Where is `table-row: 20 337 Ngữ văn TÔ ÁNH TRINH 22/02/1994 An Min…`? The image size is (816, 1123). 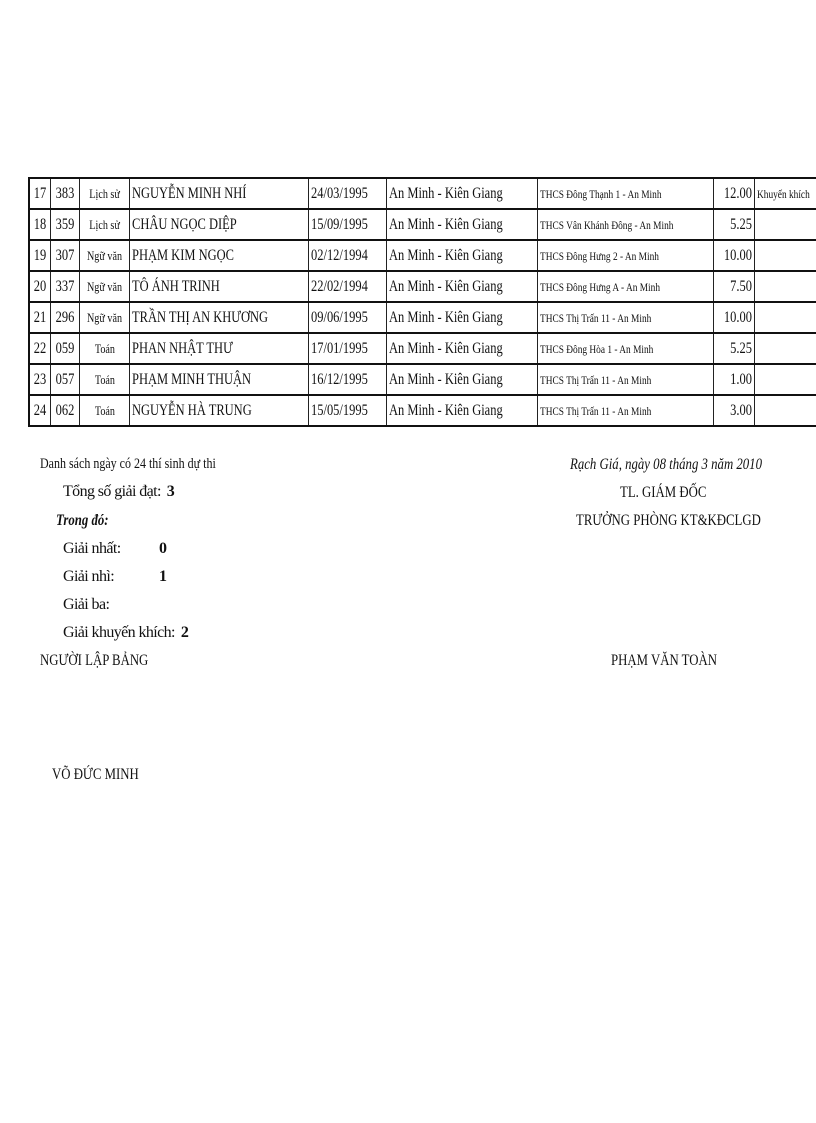 table-row: 20 337 Ngữ văn TÔ ÁNH TRINH 22/02/1994 An Min… is located at coordinates (422, 286).